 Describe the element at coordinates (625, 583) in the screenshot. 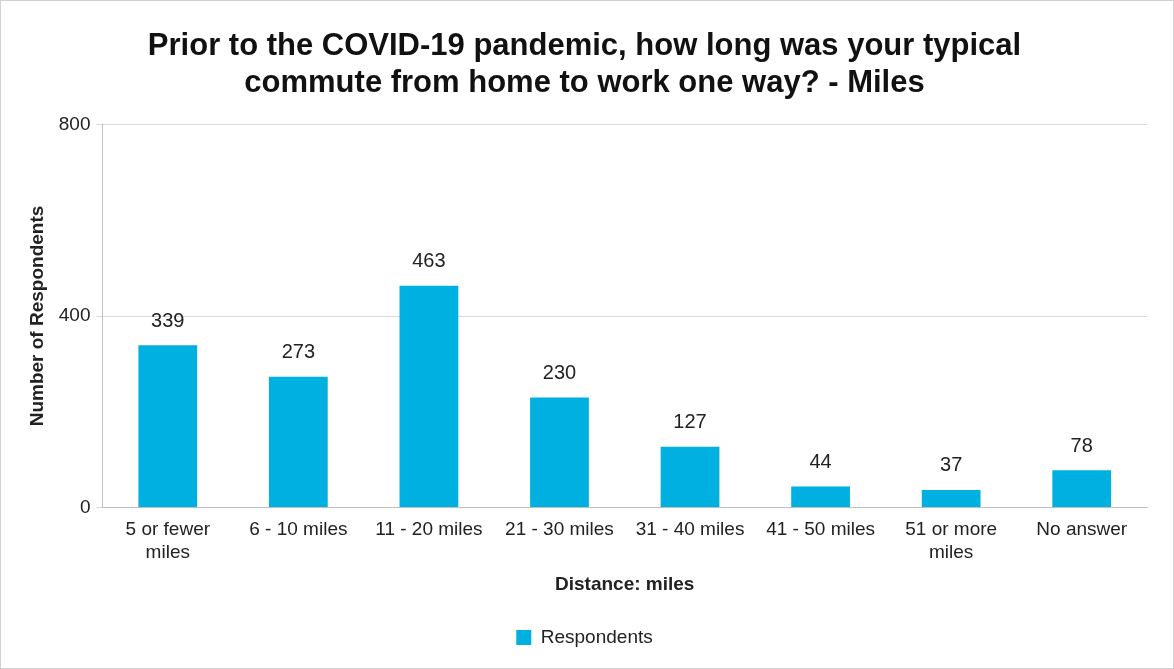

I see `x-axis-title: Distance: miles` at that location.